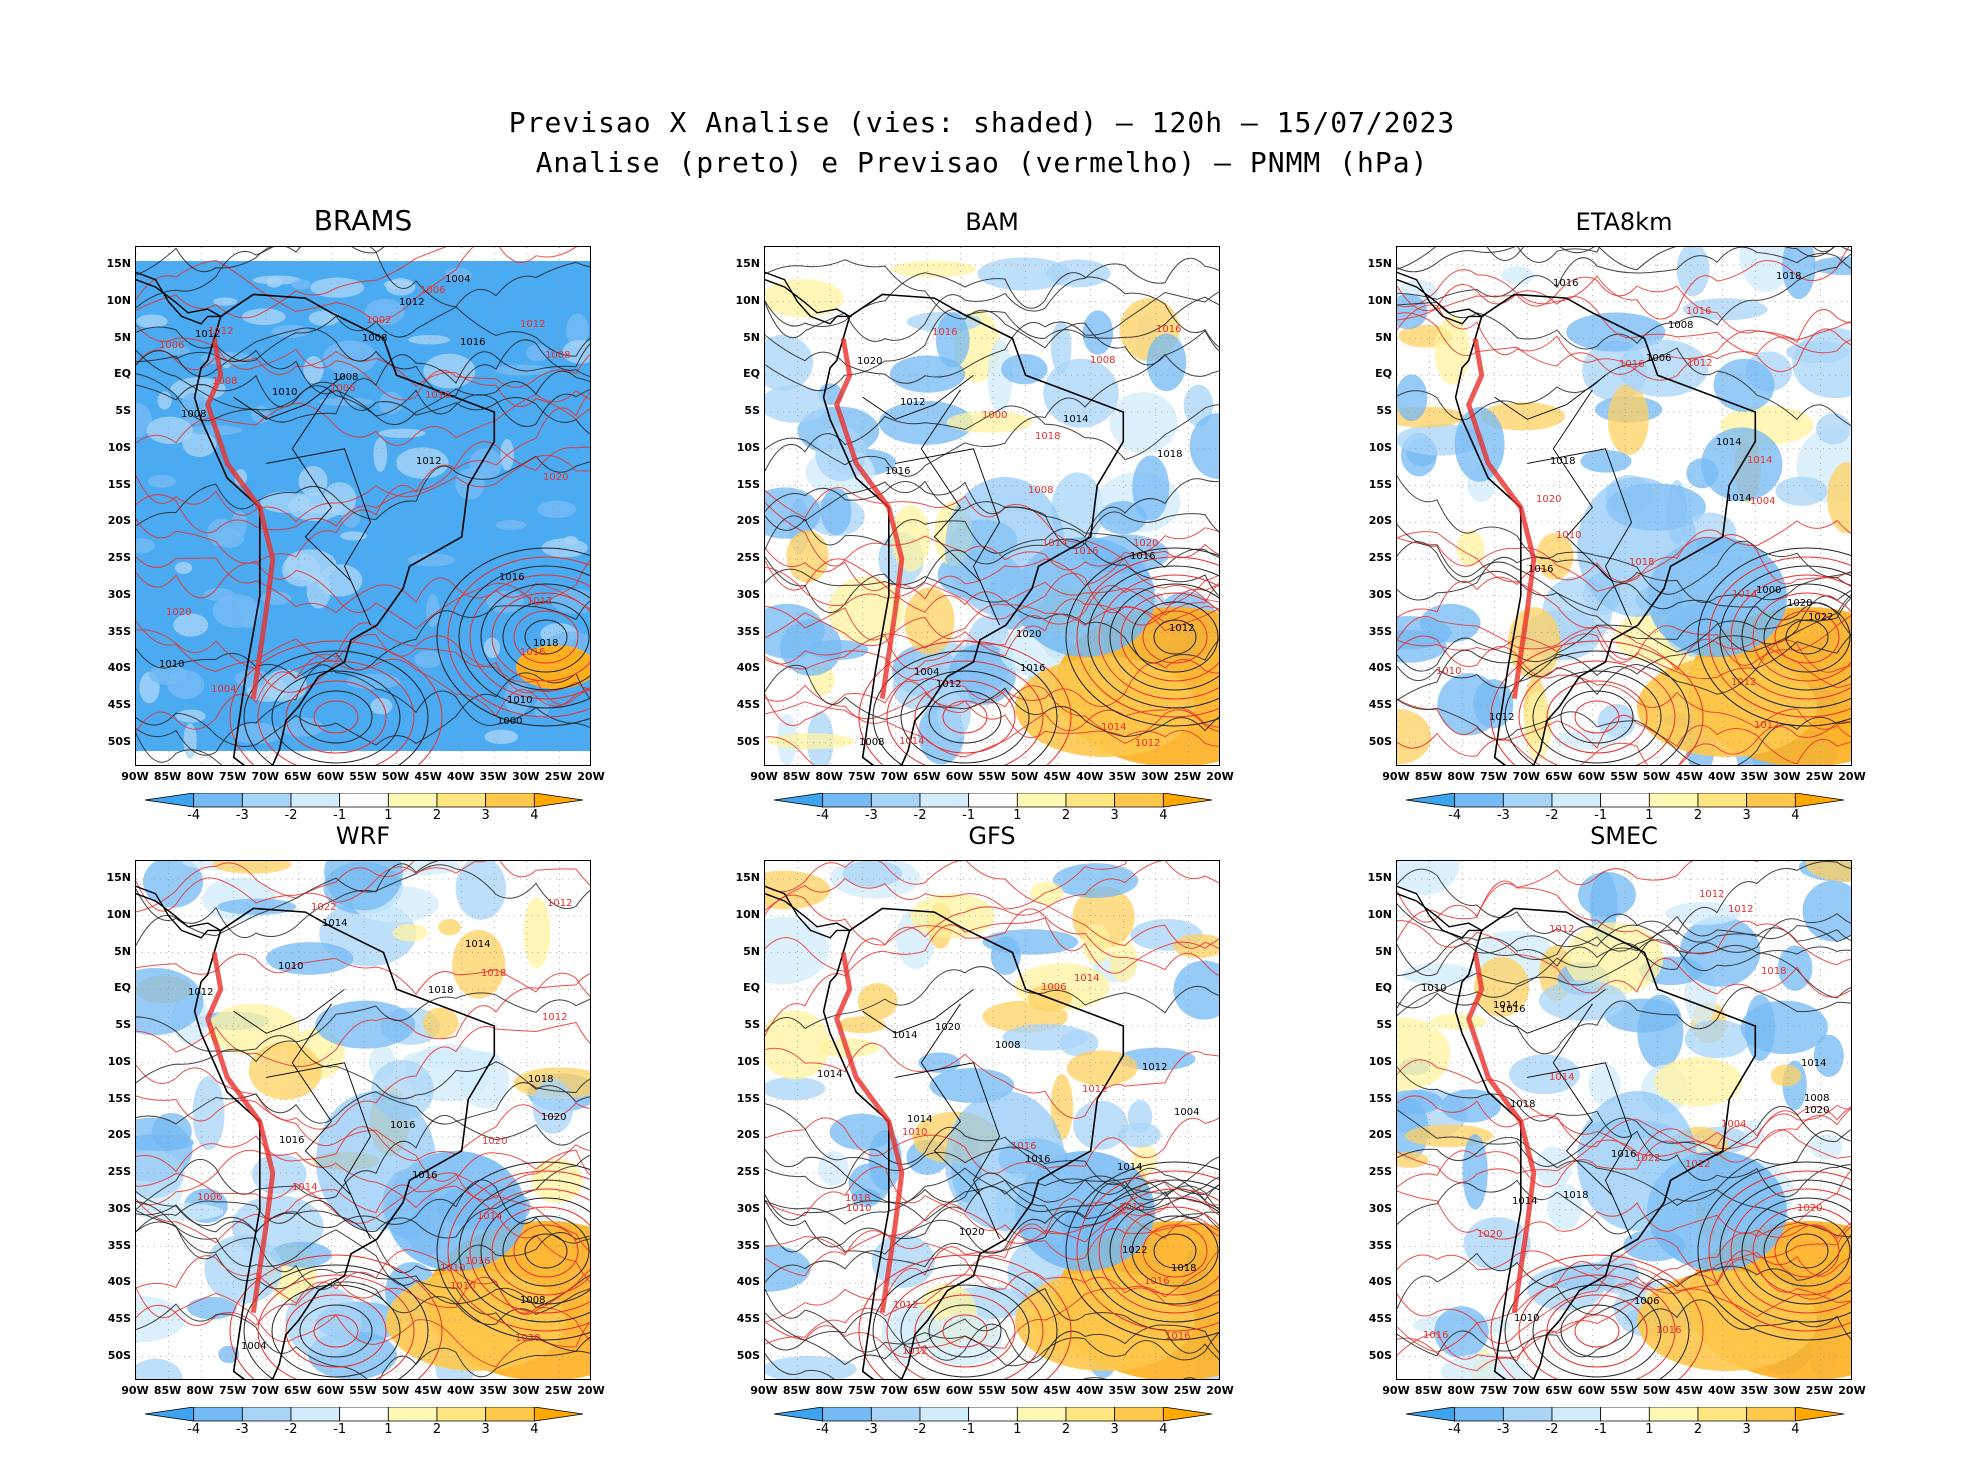 Image resolution: width=1964 pixels, height=1460 pixels. Describe the element at coordinates (748, 594) in the screenshot. I see `lat-tick-label: 30S` at that location.